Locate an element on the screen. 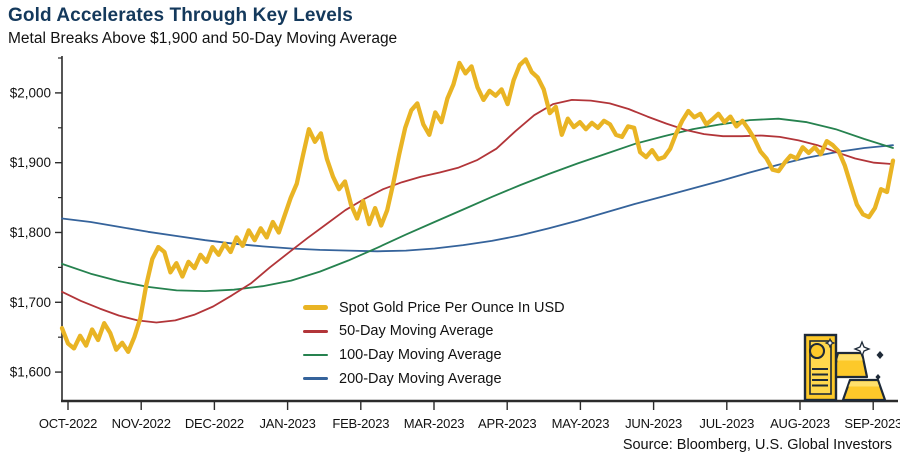  legend-item-ma100: 100-Day Moving Average is located at coordinates (434, 355).